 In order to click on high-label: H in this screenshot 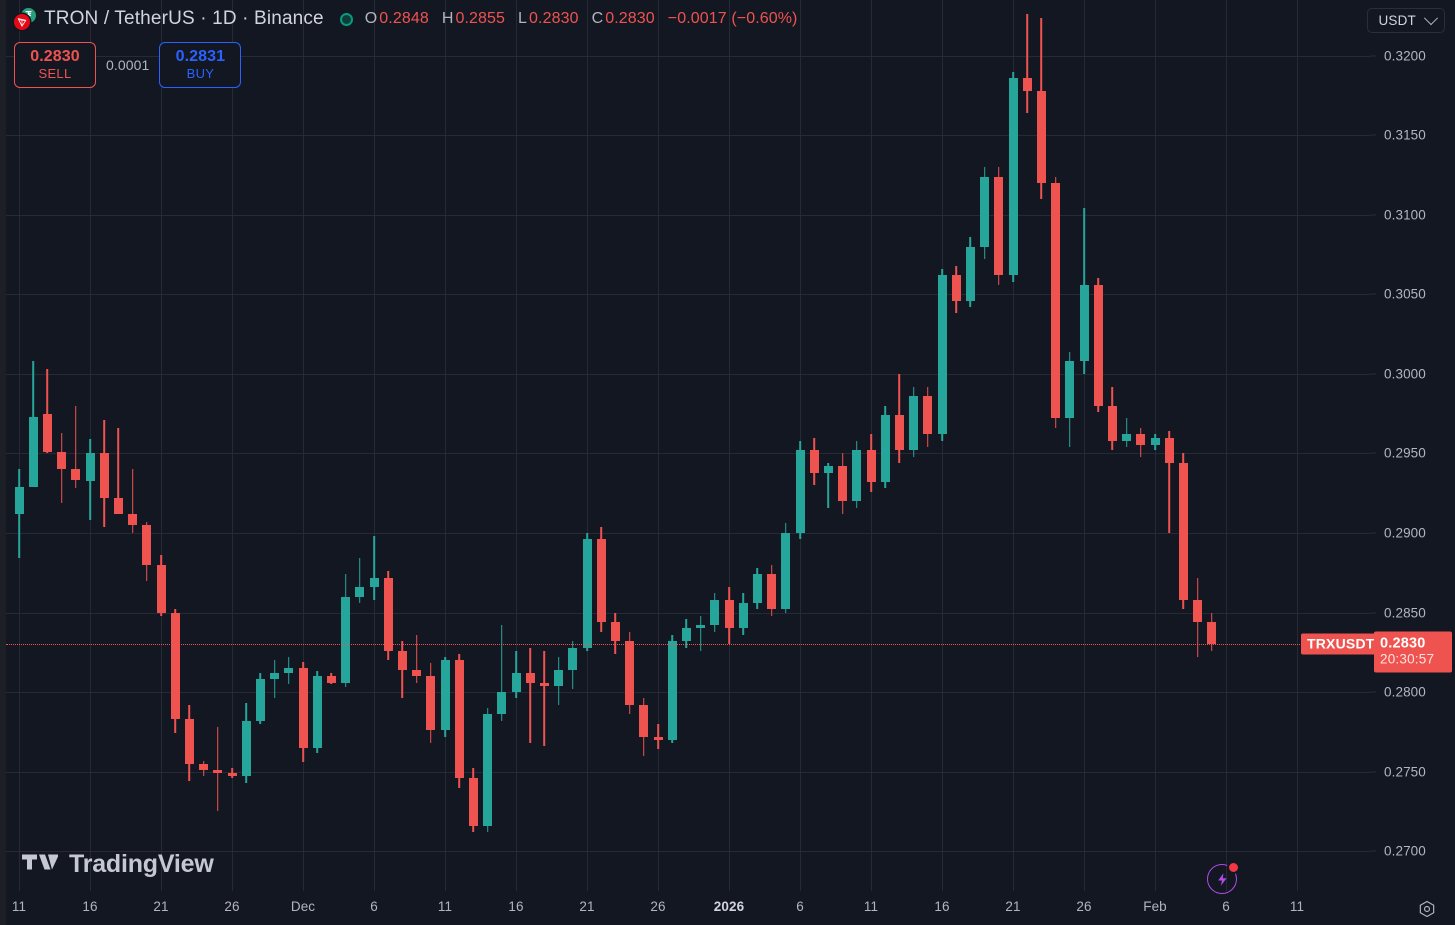, I will do `click(447, 18)`.